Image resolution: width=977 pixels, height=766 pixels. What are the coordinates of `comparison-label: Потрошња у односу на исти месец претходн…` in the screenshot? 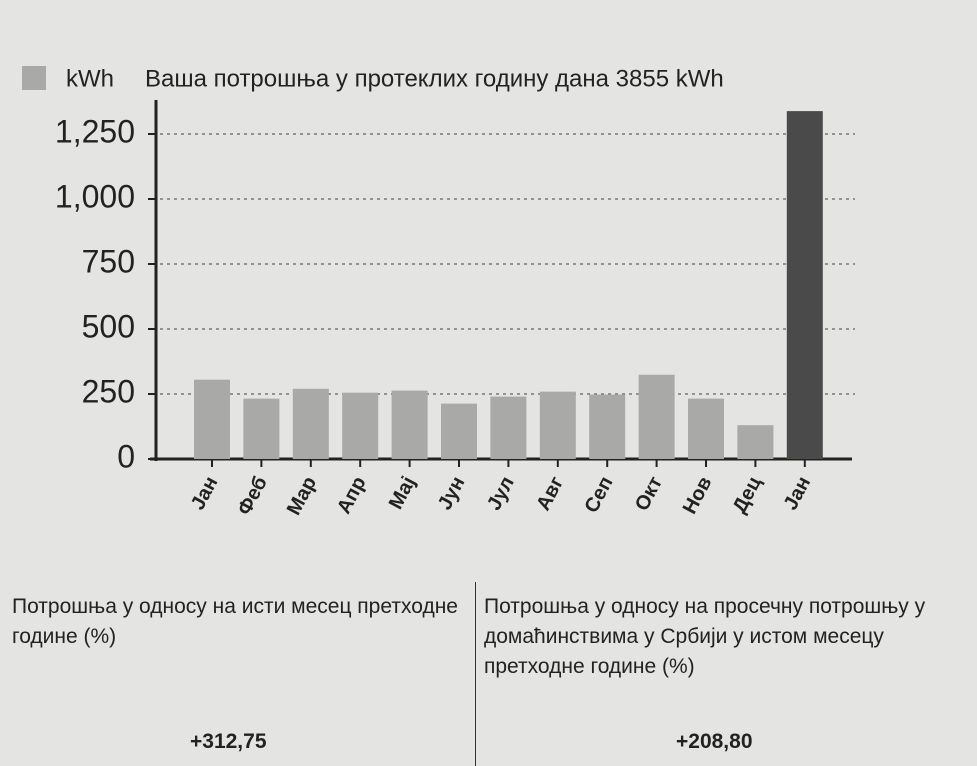 It's located at (235, 621).